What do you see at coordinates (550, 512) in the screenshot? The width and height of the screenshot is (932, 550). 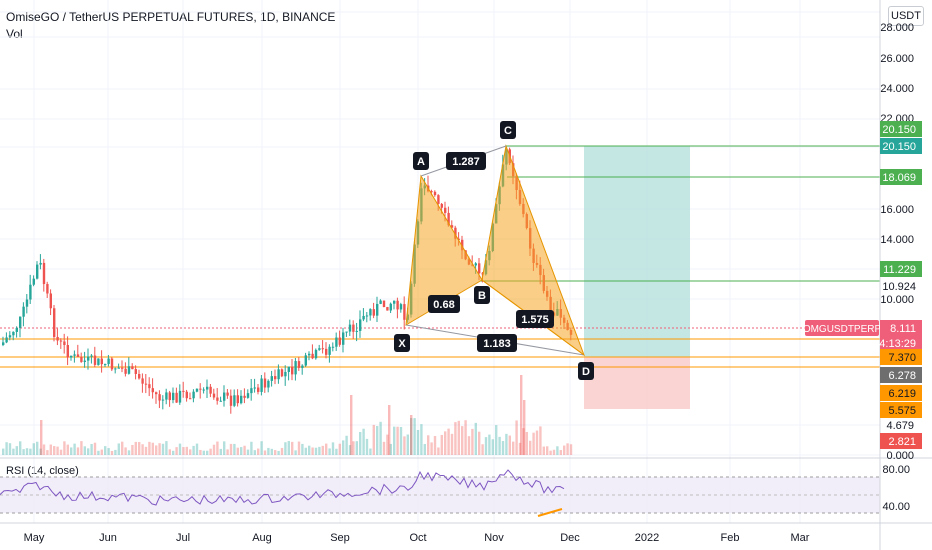 I see `rsi-divergence-line` at bounding box center [550, 512].